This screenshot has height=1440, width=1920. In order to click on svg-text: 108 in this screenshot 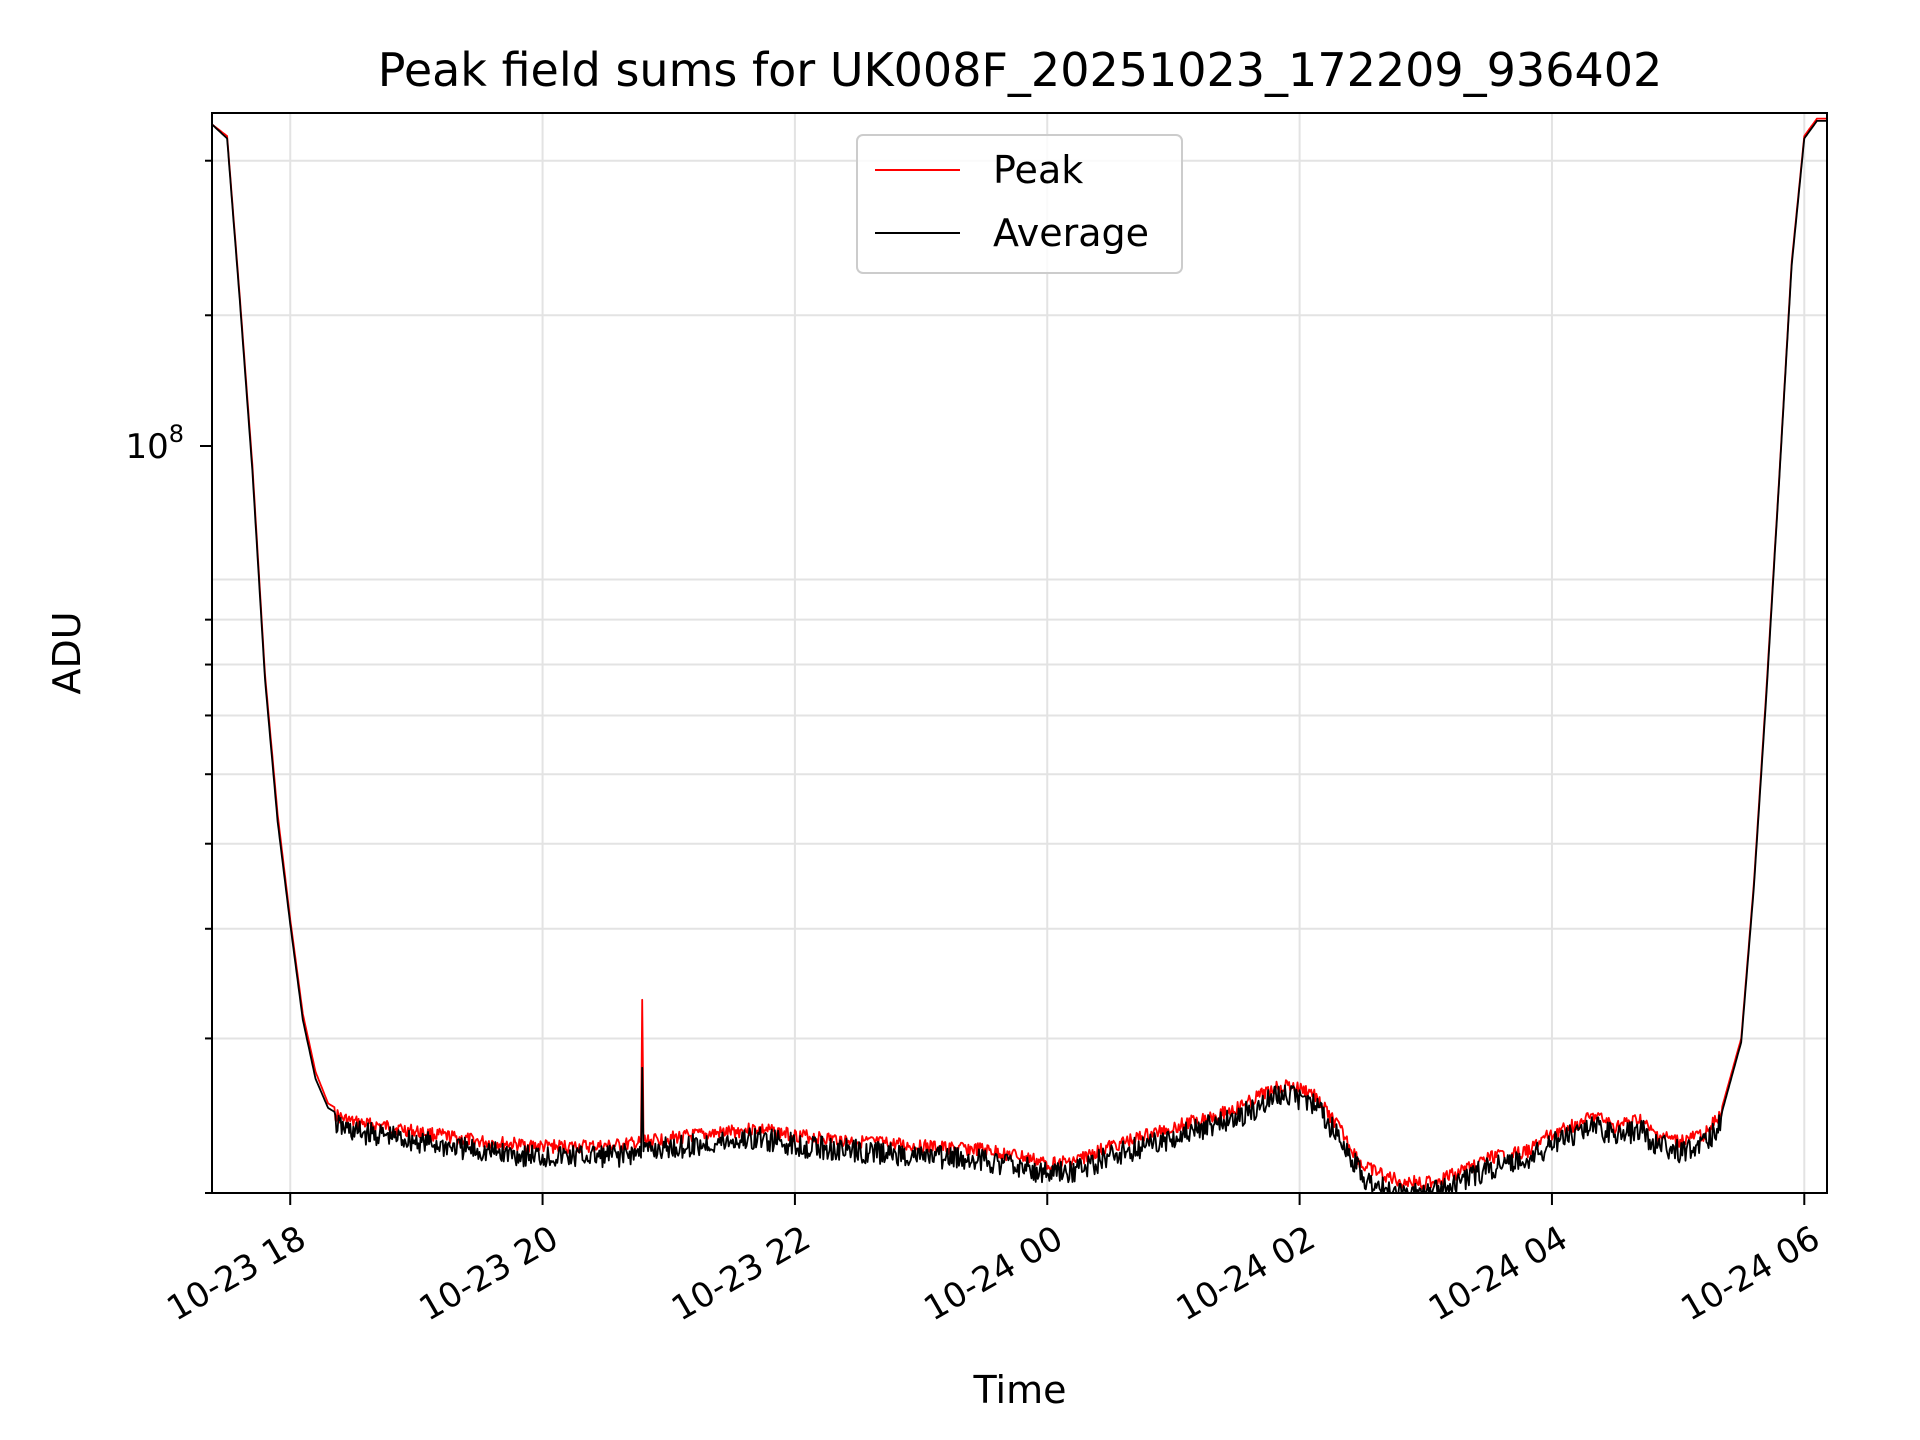, I will do `click(154, 443)`.